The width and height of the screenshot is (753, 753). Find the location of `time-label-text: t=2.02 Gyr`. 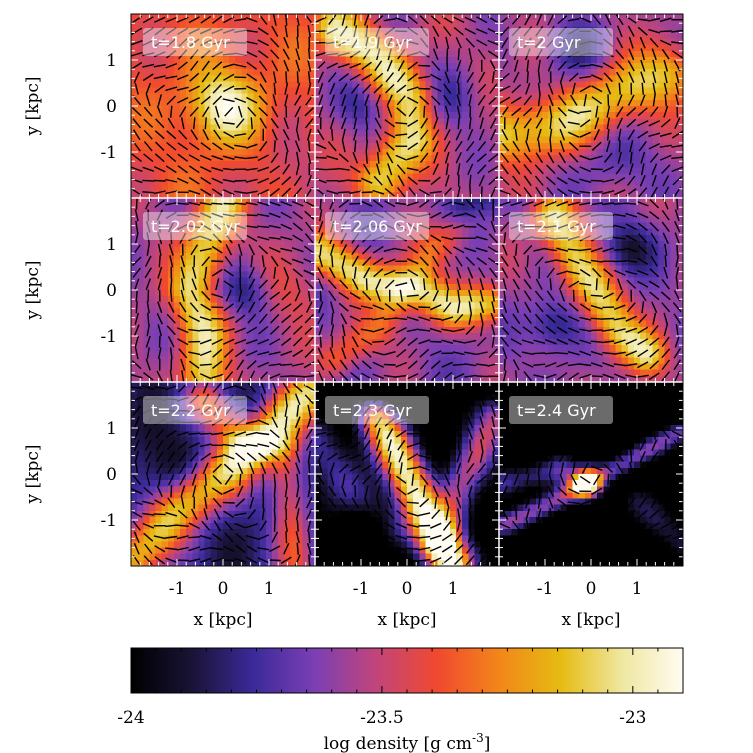

time-label-text: t=2.02 Gyr is located at coordinates (195, 226).